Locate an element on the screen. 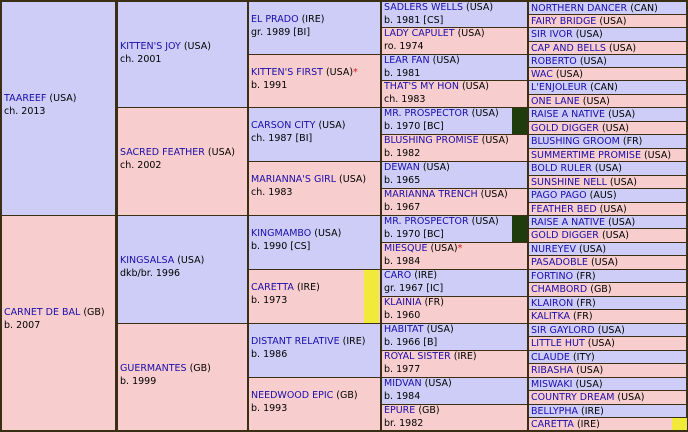 Image resolution: width=688 pixels, height=432 pixels. horse-name-link: KALITKA is located at coordinates (551, 316).